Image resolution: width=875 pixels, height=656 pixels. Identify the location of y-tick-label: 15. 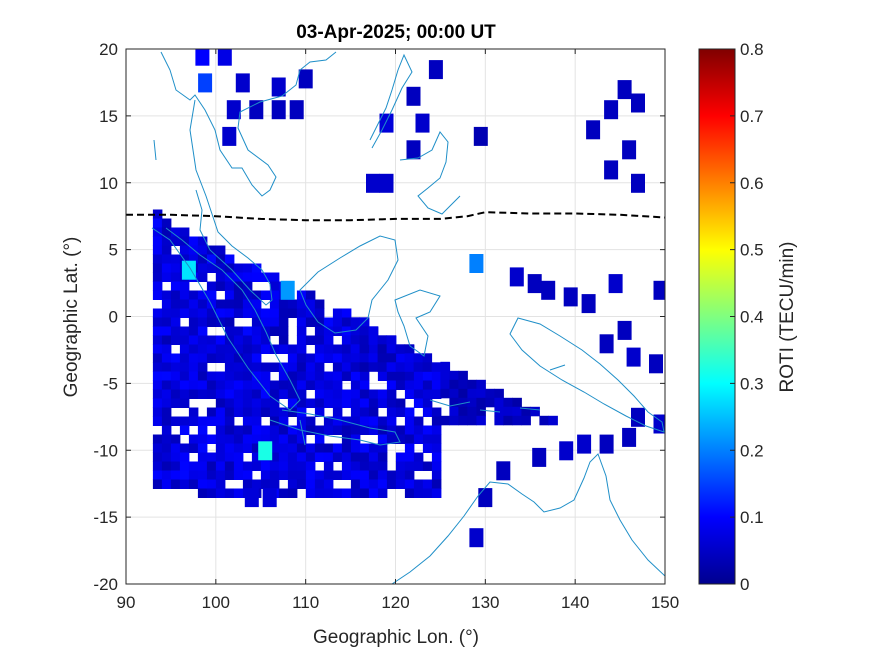
(108, 116).